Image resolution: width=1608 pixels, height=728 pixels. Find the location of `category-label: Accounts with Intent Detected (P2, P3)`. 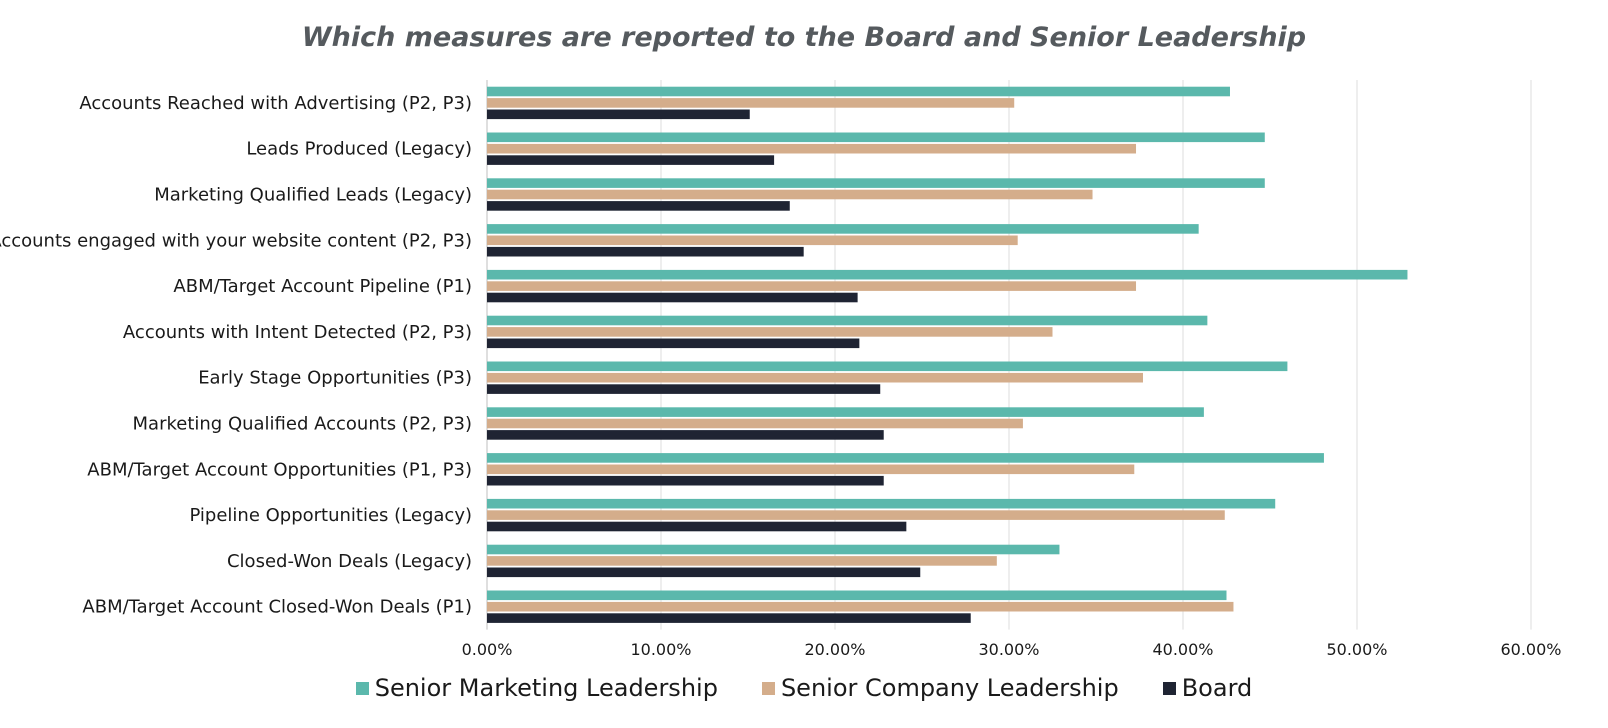

category-label: Accounts with Intent Detected (P2, P3) is located at coordinates (297, 332).